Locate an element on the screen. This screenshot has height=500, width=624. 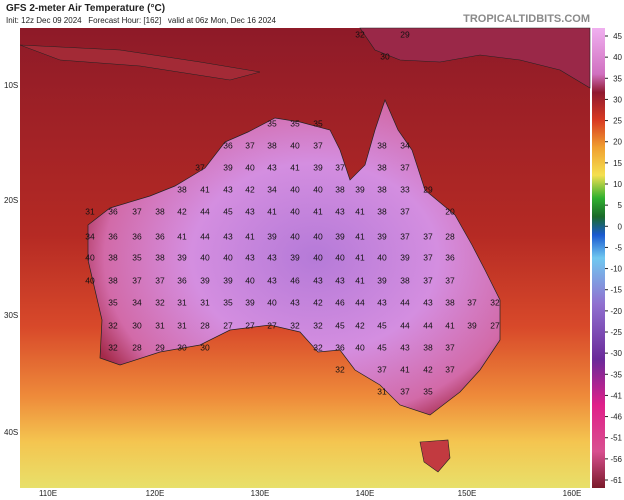
colorbar-tick-label: 25 is located at coordinates (617, 121).